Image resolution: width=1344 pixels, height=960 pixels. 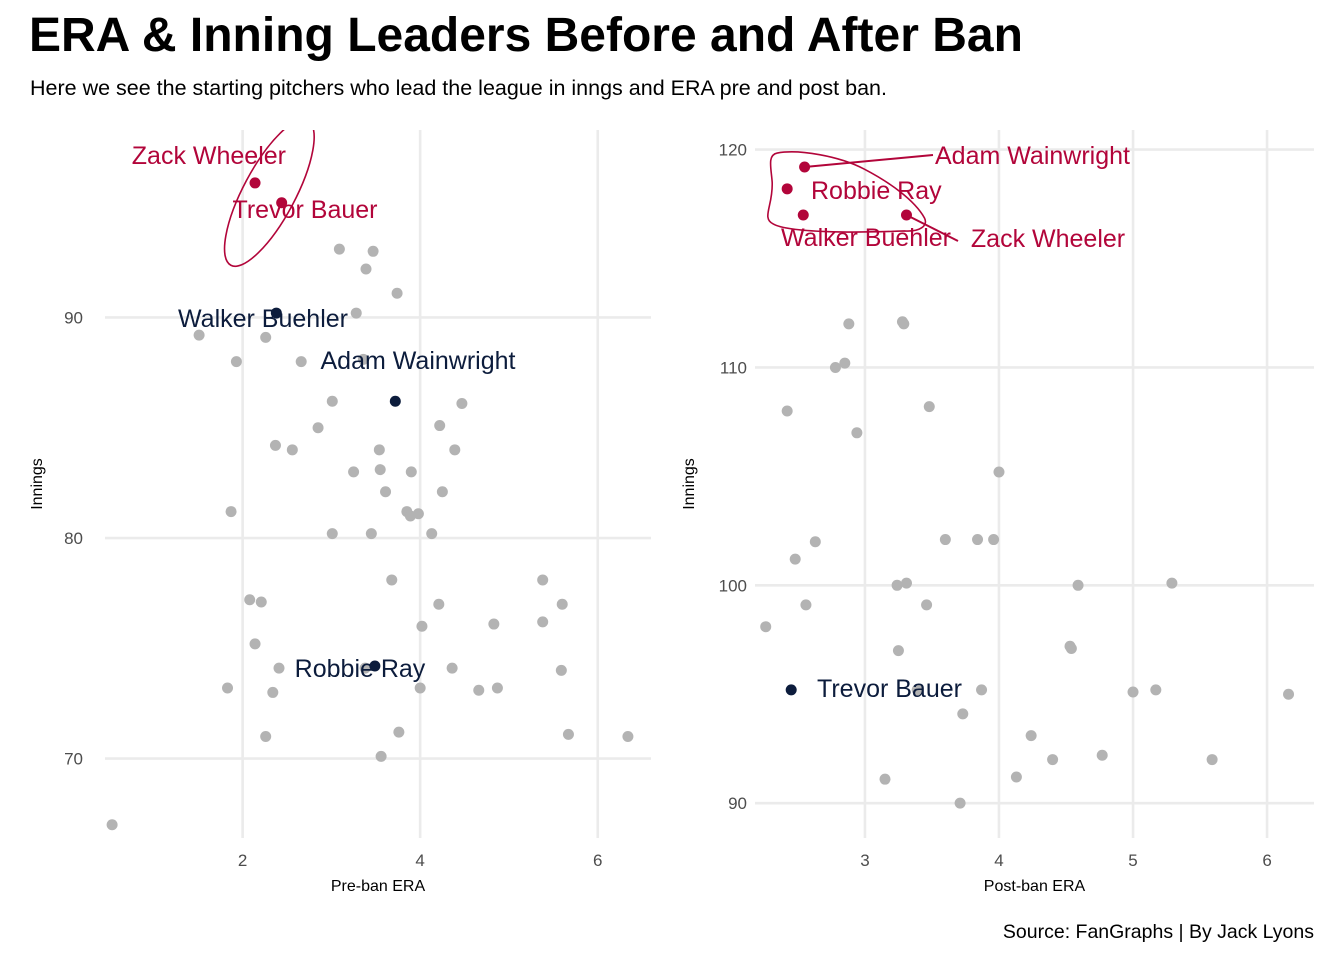 What do you see at coordinates (1158, 932) in the screenshot?
I see `source-caption: Source: FanGraphs | By Jack Lyons` at bounding box center [1158, 932].